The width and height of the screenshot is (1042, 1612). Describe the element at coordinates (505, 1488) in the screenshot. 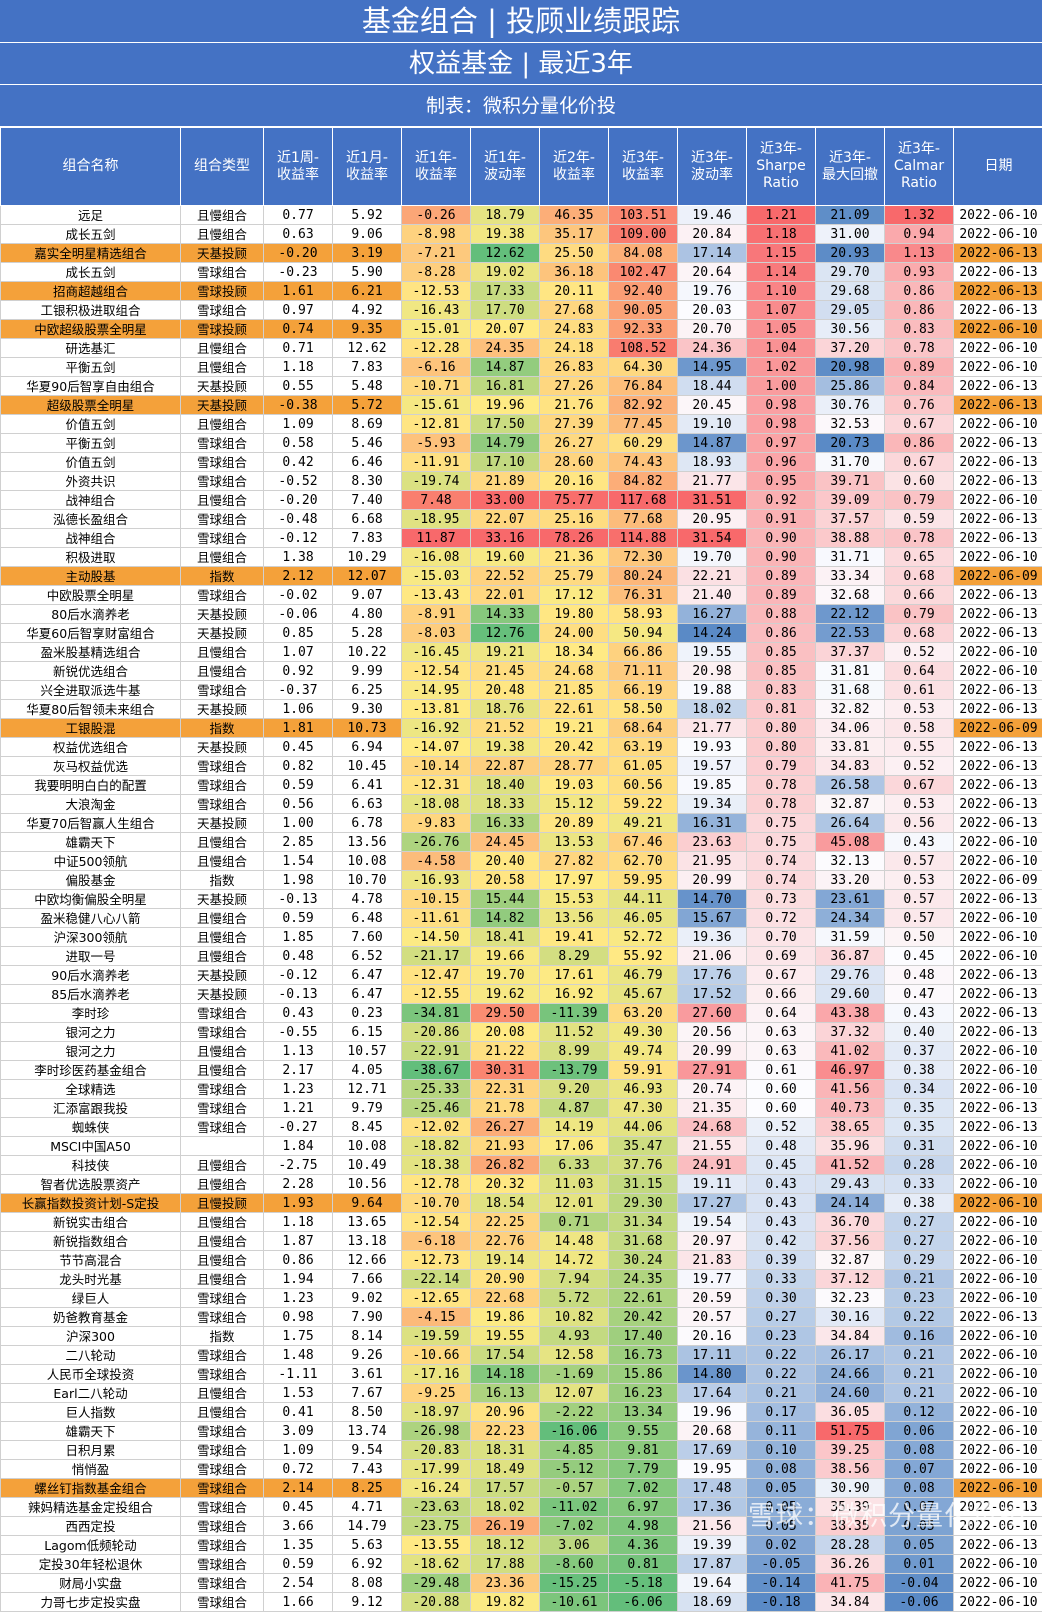

I see `metric-cell: 17.57` at that location.